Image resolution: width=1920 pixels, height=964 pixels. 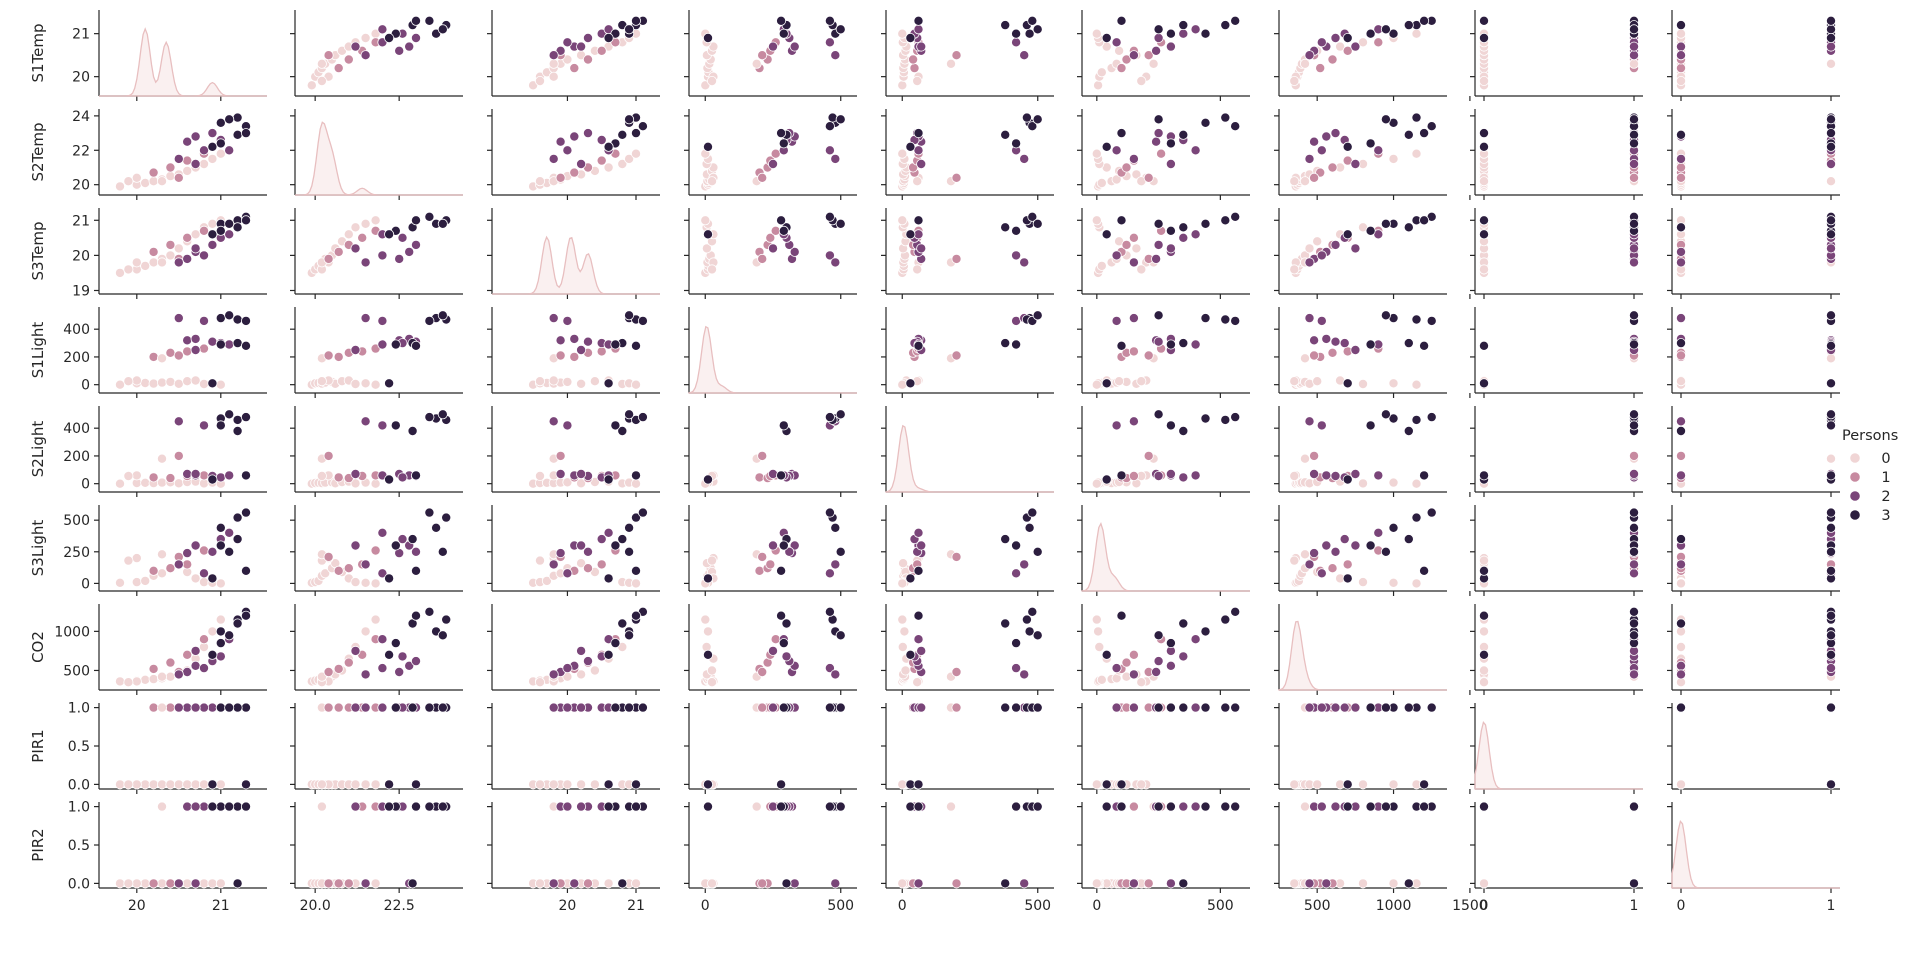 What do you see at coordinates (81, 256) in the screenshot?
I see `y-tick-label: 20` at bounding box center [81, 256].